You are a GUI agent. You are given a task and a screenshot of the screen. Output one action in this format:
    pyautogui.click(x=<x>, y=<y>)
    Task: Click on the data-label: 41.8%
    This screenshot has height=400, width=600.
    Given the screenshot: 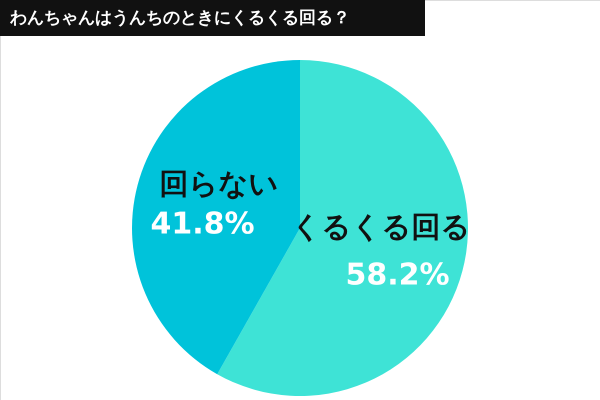 What is the action you would take?
    pyautogui.click(x=202, y=224)
    